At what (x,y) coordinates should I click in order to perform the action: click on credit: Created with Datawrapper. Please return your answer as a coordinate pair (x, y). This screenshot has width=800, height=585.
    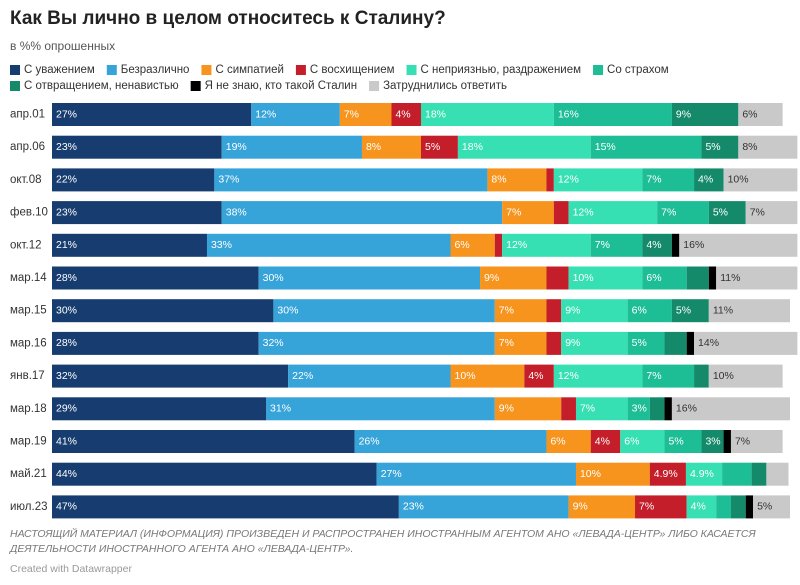
    Looking at the image, I should click on (71, 569).